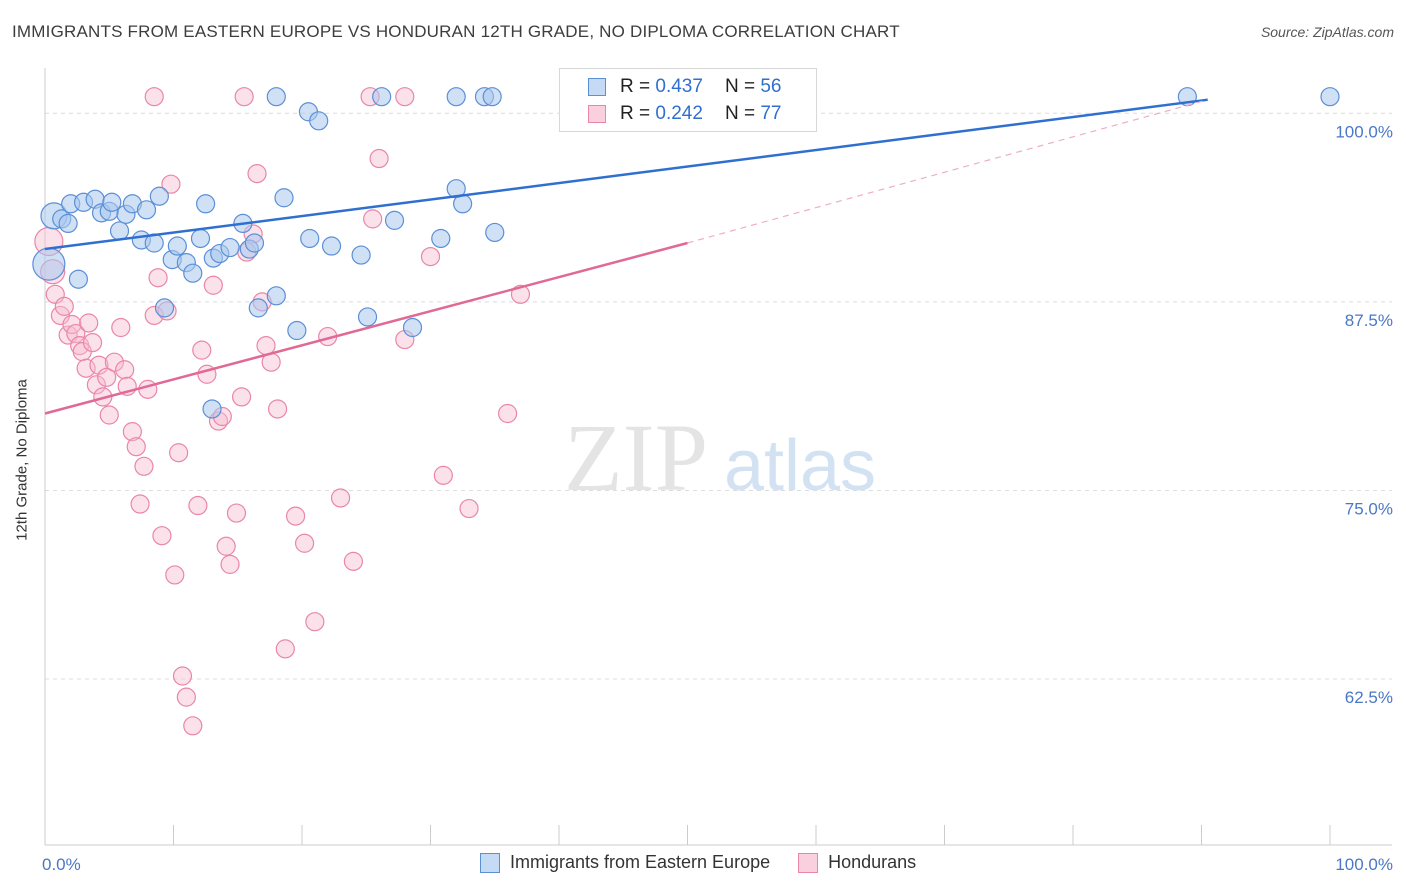 The image size is (1406, 892). What do you see at coordinates (679, 113) in the screenshot?
I see `legend-r-value: 0.242` at bounding box center [679, 113].